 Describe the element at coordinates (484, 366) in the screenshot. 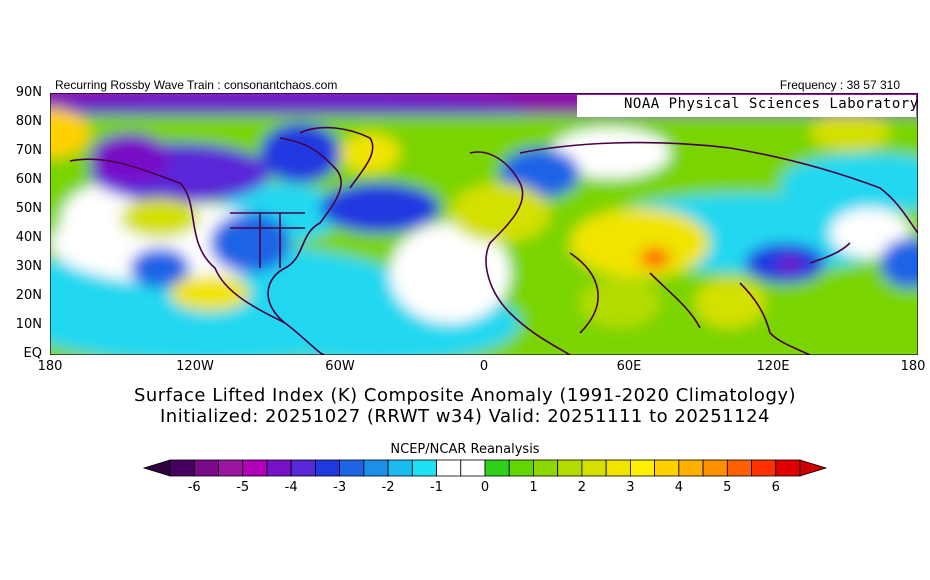

I see `lon-label-0: 0` at that location.